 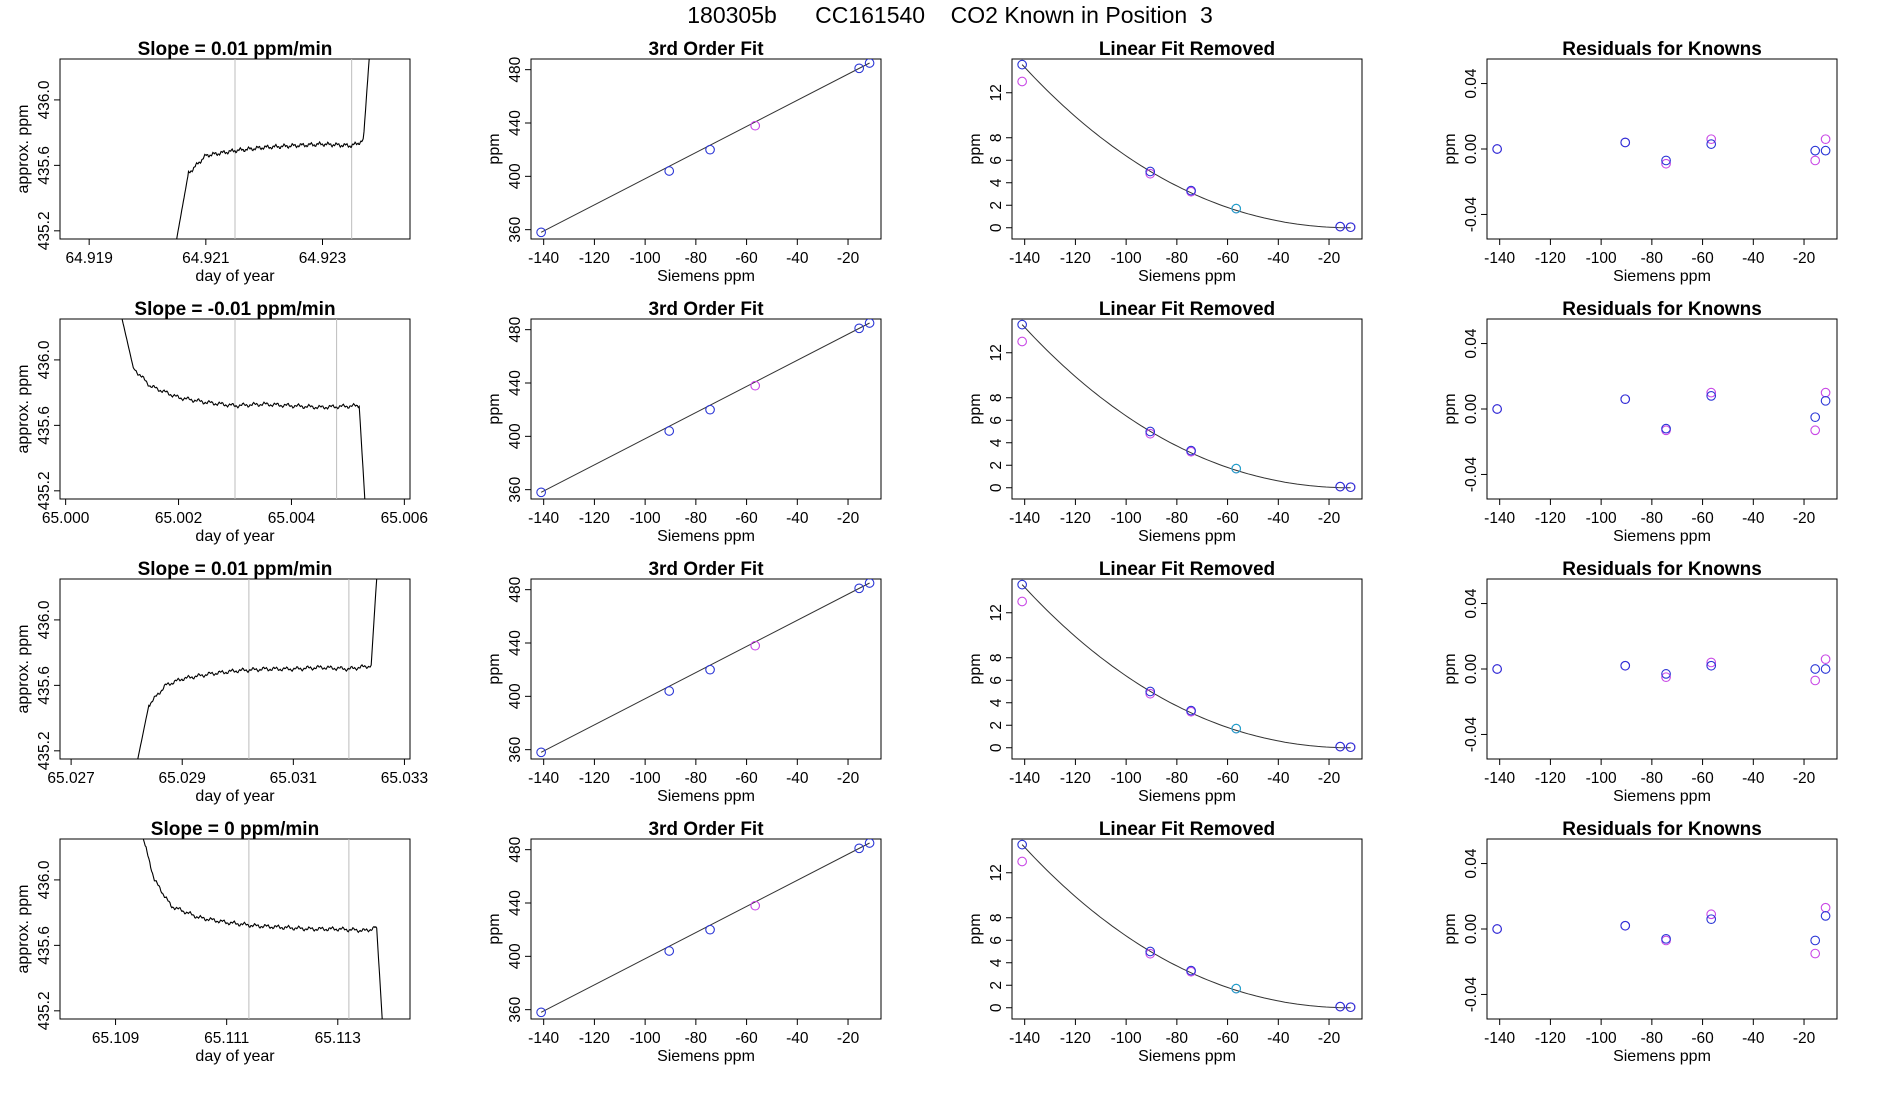 I want to click on y-tick-label: 435.2, so click(x=44, y=490).